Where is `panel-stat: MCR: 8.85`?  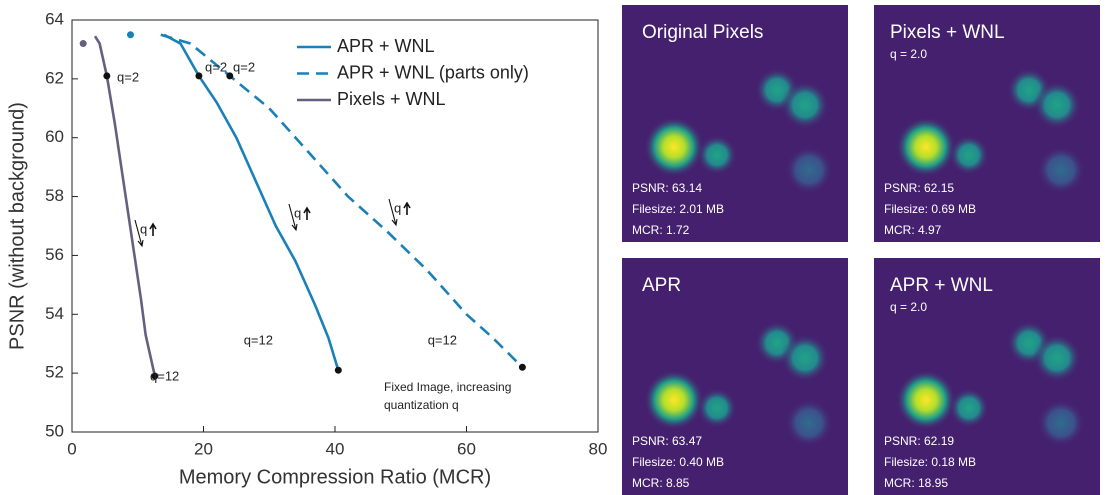
panel-stat: MCR: 8.85 is located at coordinates (661, 483).